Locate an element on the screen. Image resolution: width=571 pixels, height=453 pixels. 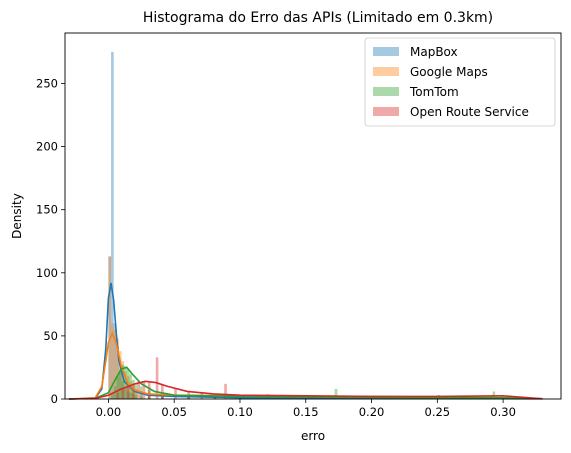
x-tick-label: 0.15 is located at coordinates (306, 412).